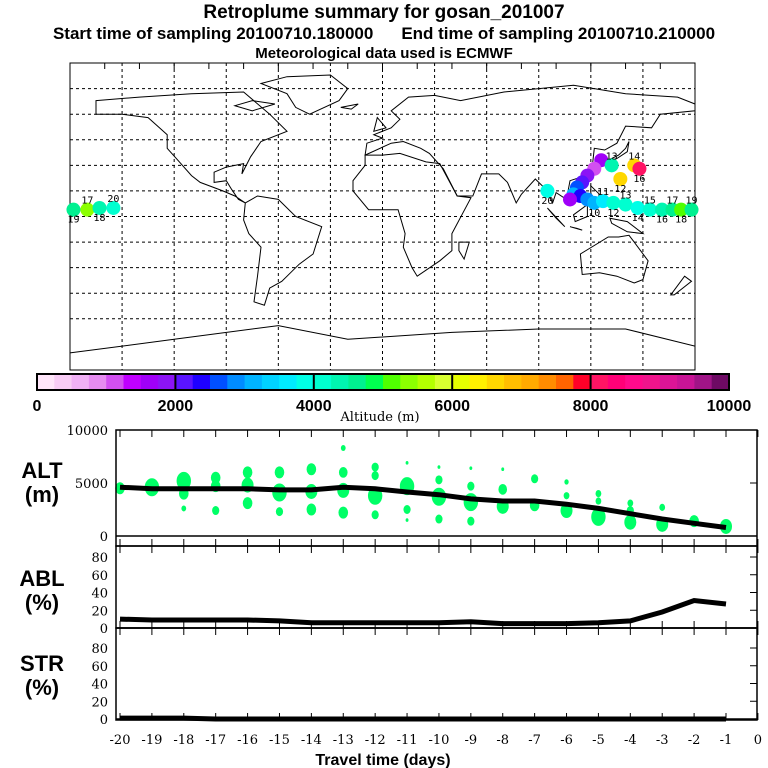 The width and height of the screenshot is (768, 768). I want to click on chart-title: Retroplume summary for gosan_201007, so click(384, 12).